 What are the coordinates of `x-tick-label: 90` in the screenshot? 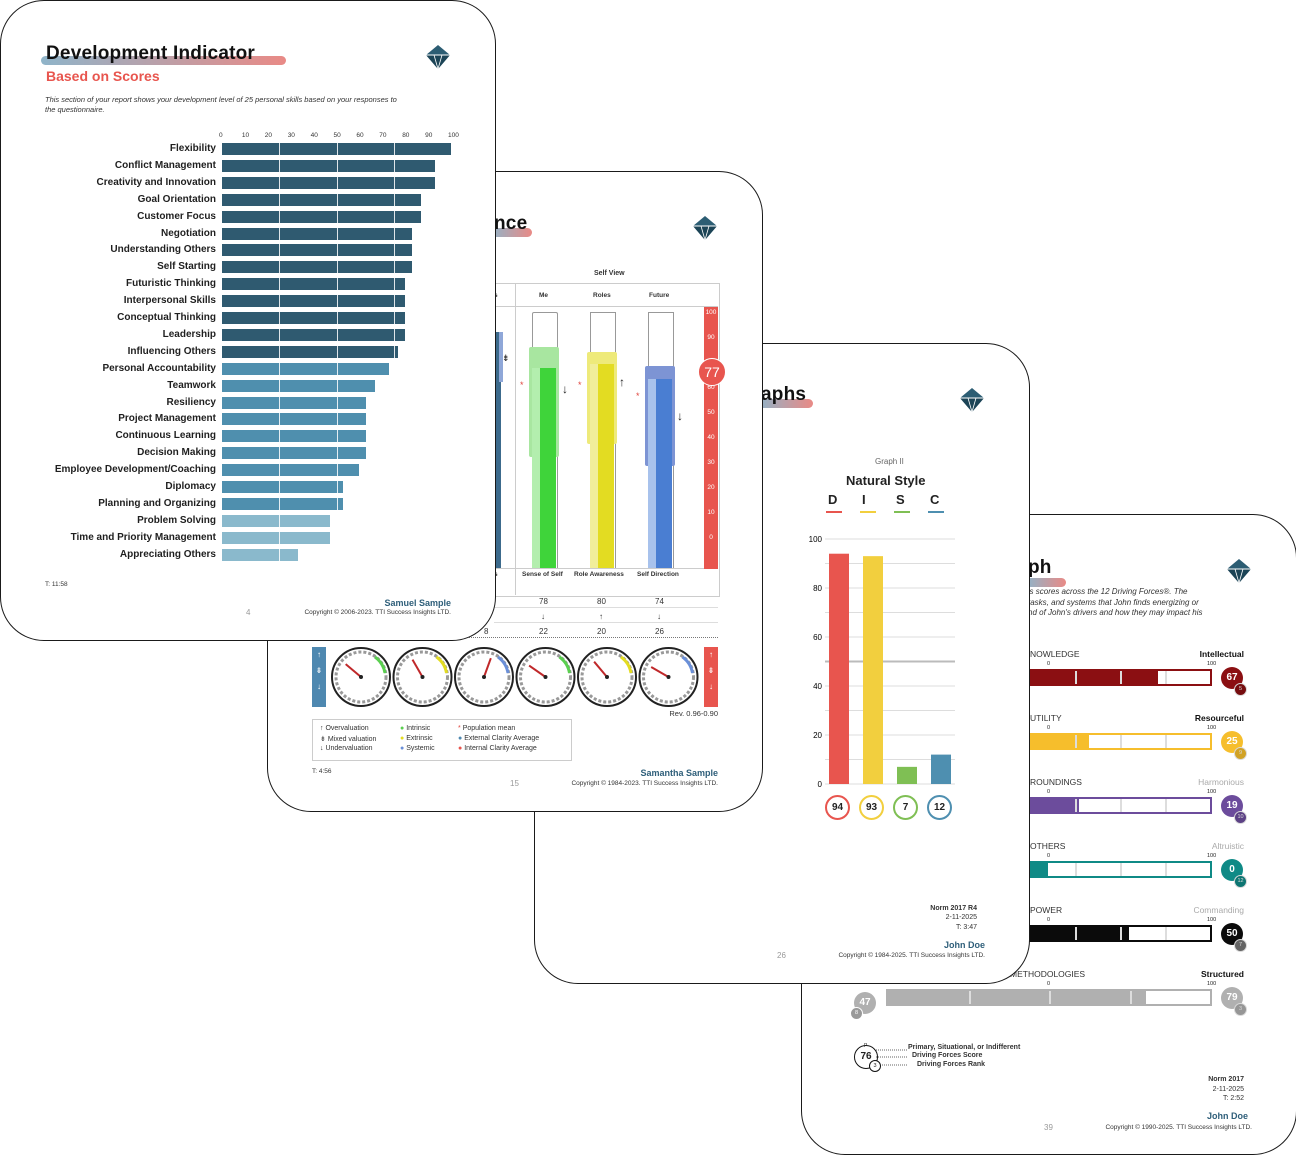 It's located at (429, 135).